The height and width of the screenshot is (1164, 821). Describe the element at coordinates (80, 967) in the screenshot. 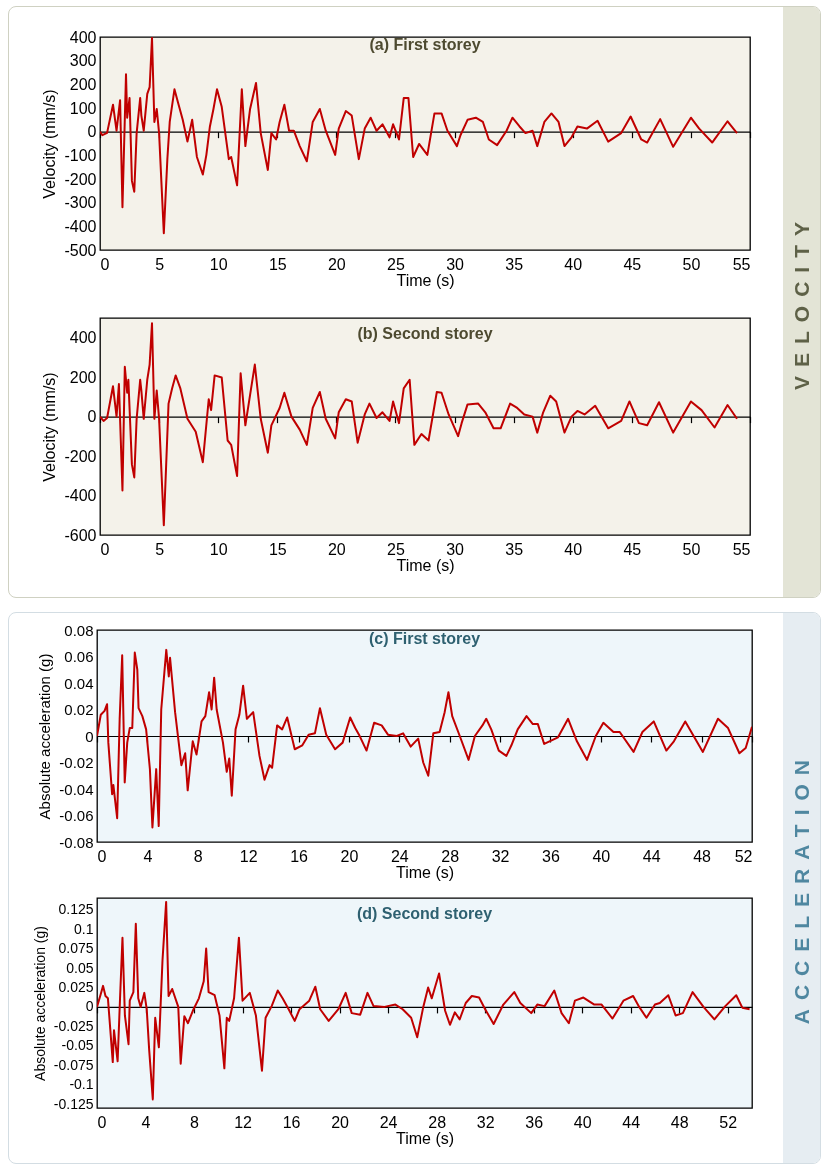

I see `y-tick-label: 0.05` at that location.